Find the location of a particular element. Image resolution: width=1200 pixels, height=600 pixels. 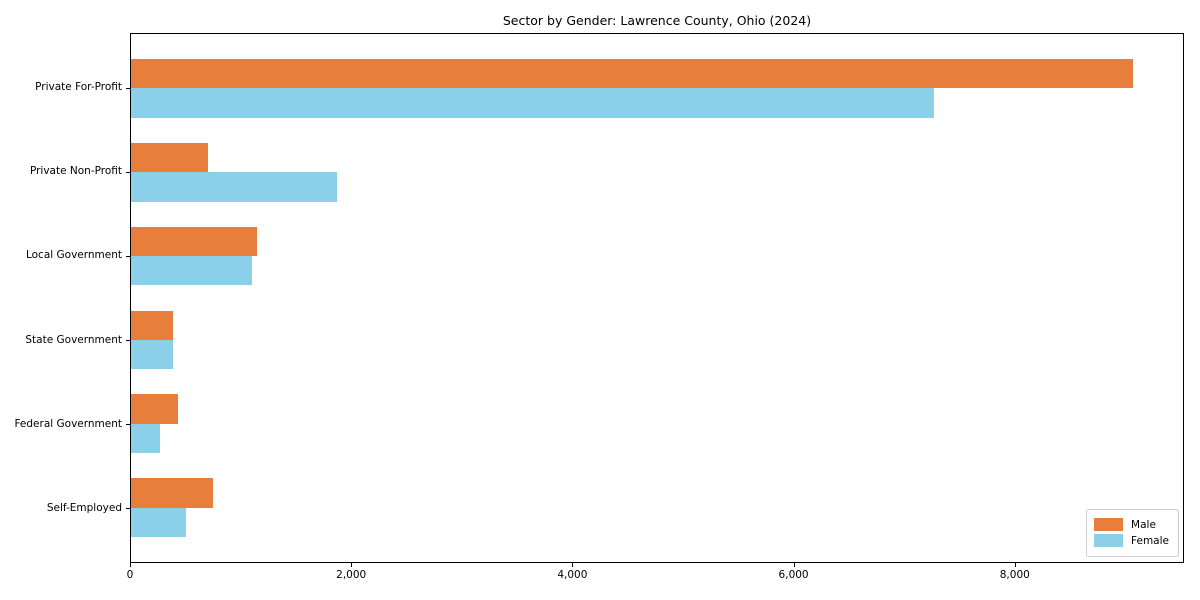

bar-female-state-government is located at coordinates (152, 354).